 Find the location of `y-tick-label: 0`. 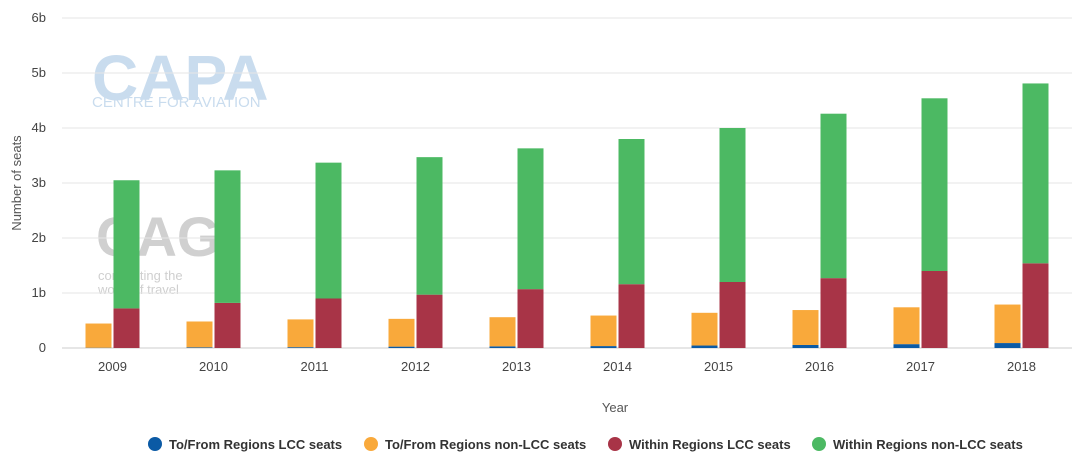

y-tick-label: 0 is located at coordinates (42, 347).